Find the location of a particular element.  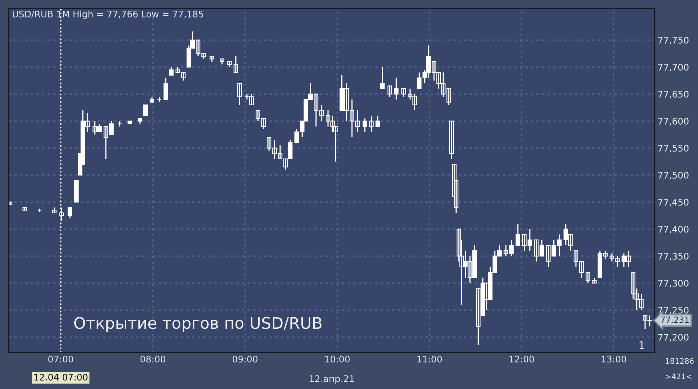

y-tick-label: 77,250 is located at coordinates (673, 311).